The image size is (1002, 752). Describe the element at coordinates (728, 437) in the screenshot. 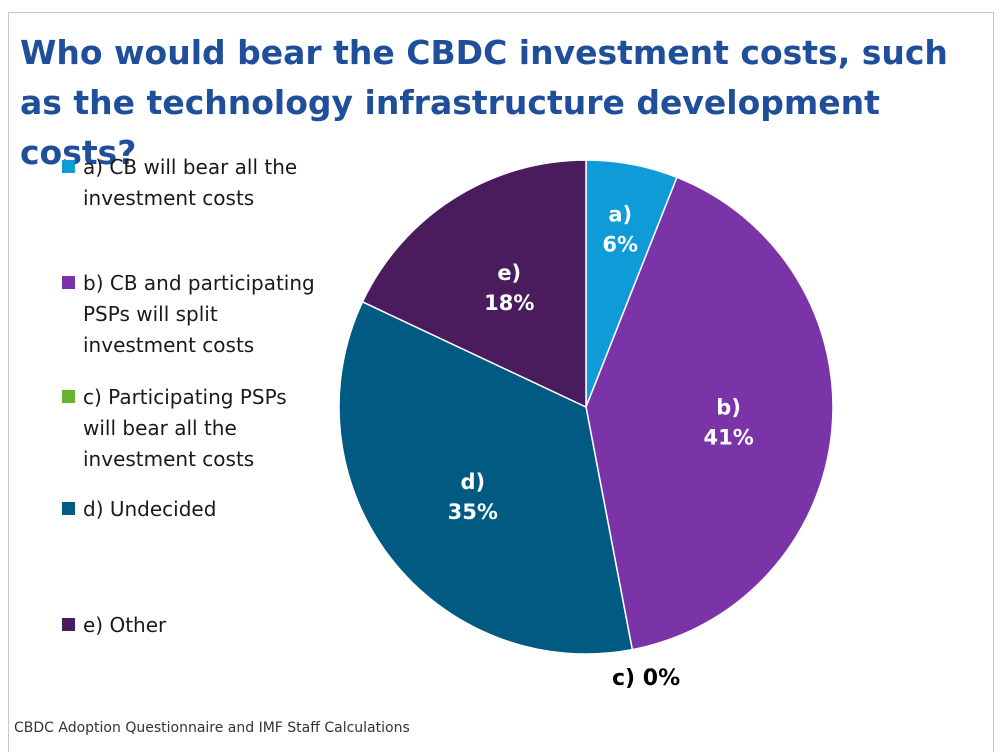

I see `slice-label-b-value: 41%` at that location.